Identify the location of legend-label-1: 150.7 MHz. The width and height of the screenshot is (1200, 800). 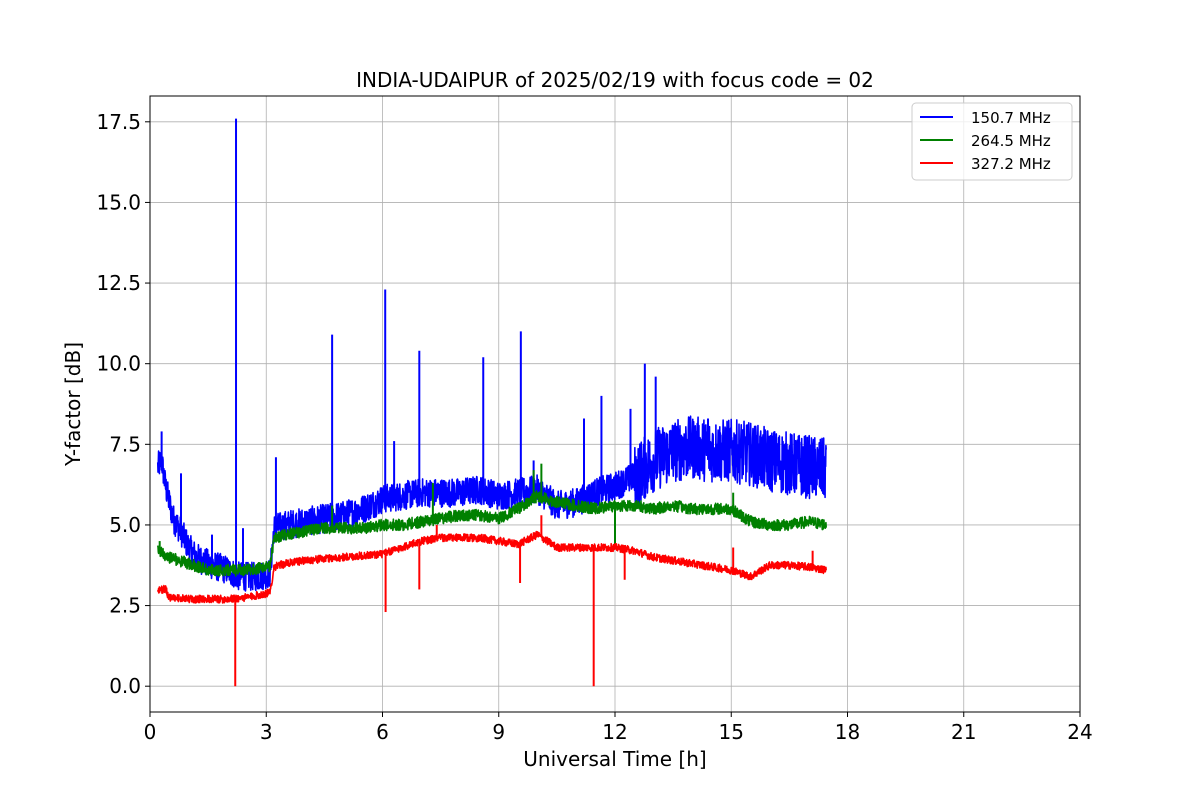
(1011, 118).